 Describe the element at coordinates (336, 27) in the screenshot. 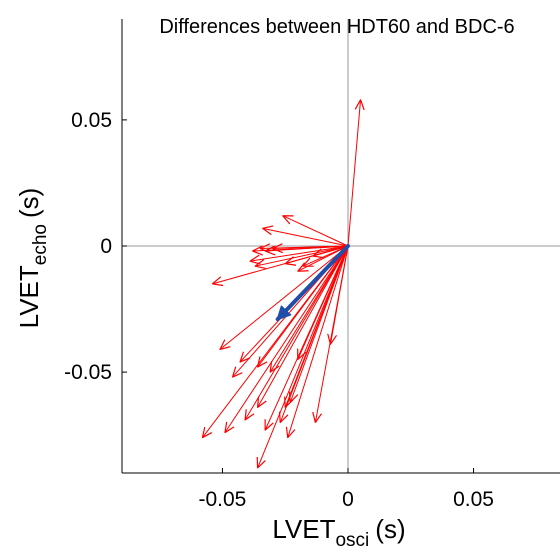

I see `chart-title: Differences between HDT60 and BDC-6` at that location.